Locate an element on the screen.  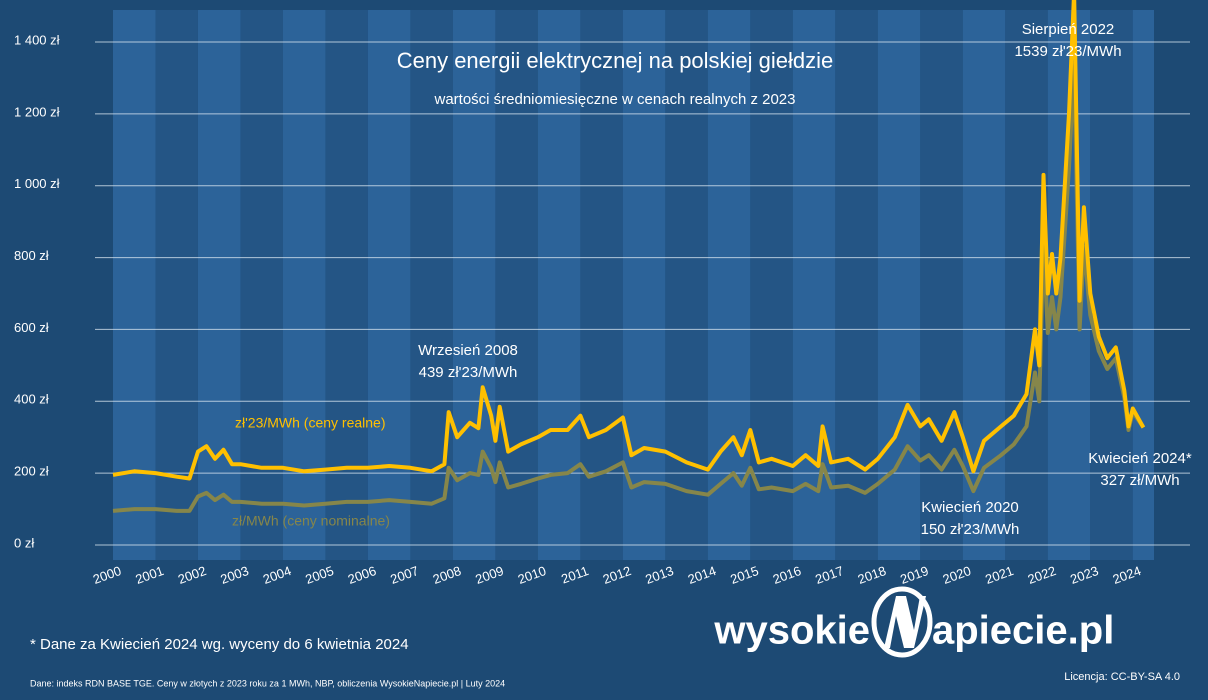
logo-icon is located at coordinates (902, 622).